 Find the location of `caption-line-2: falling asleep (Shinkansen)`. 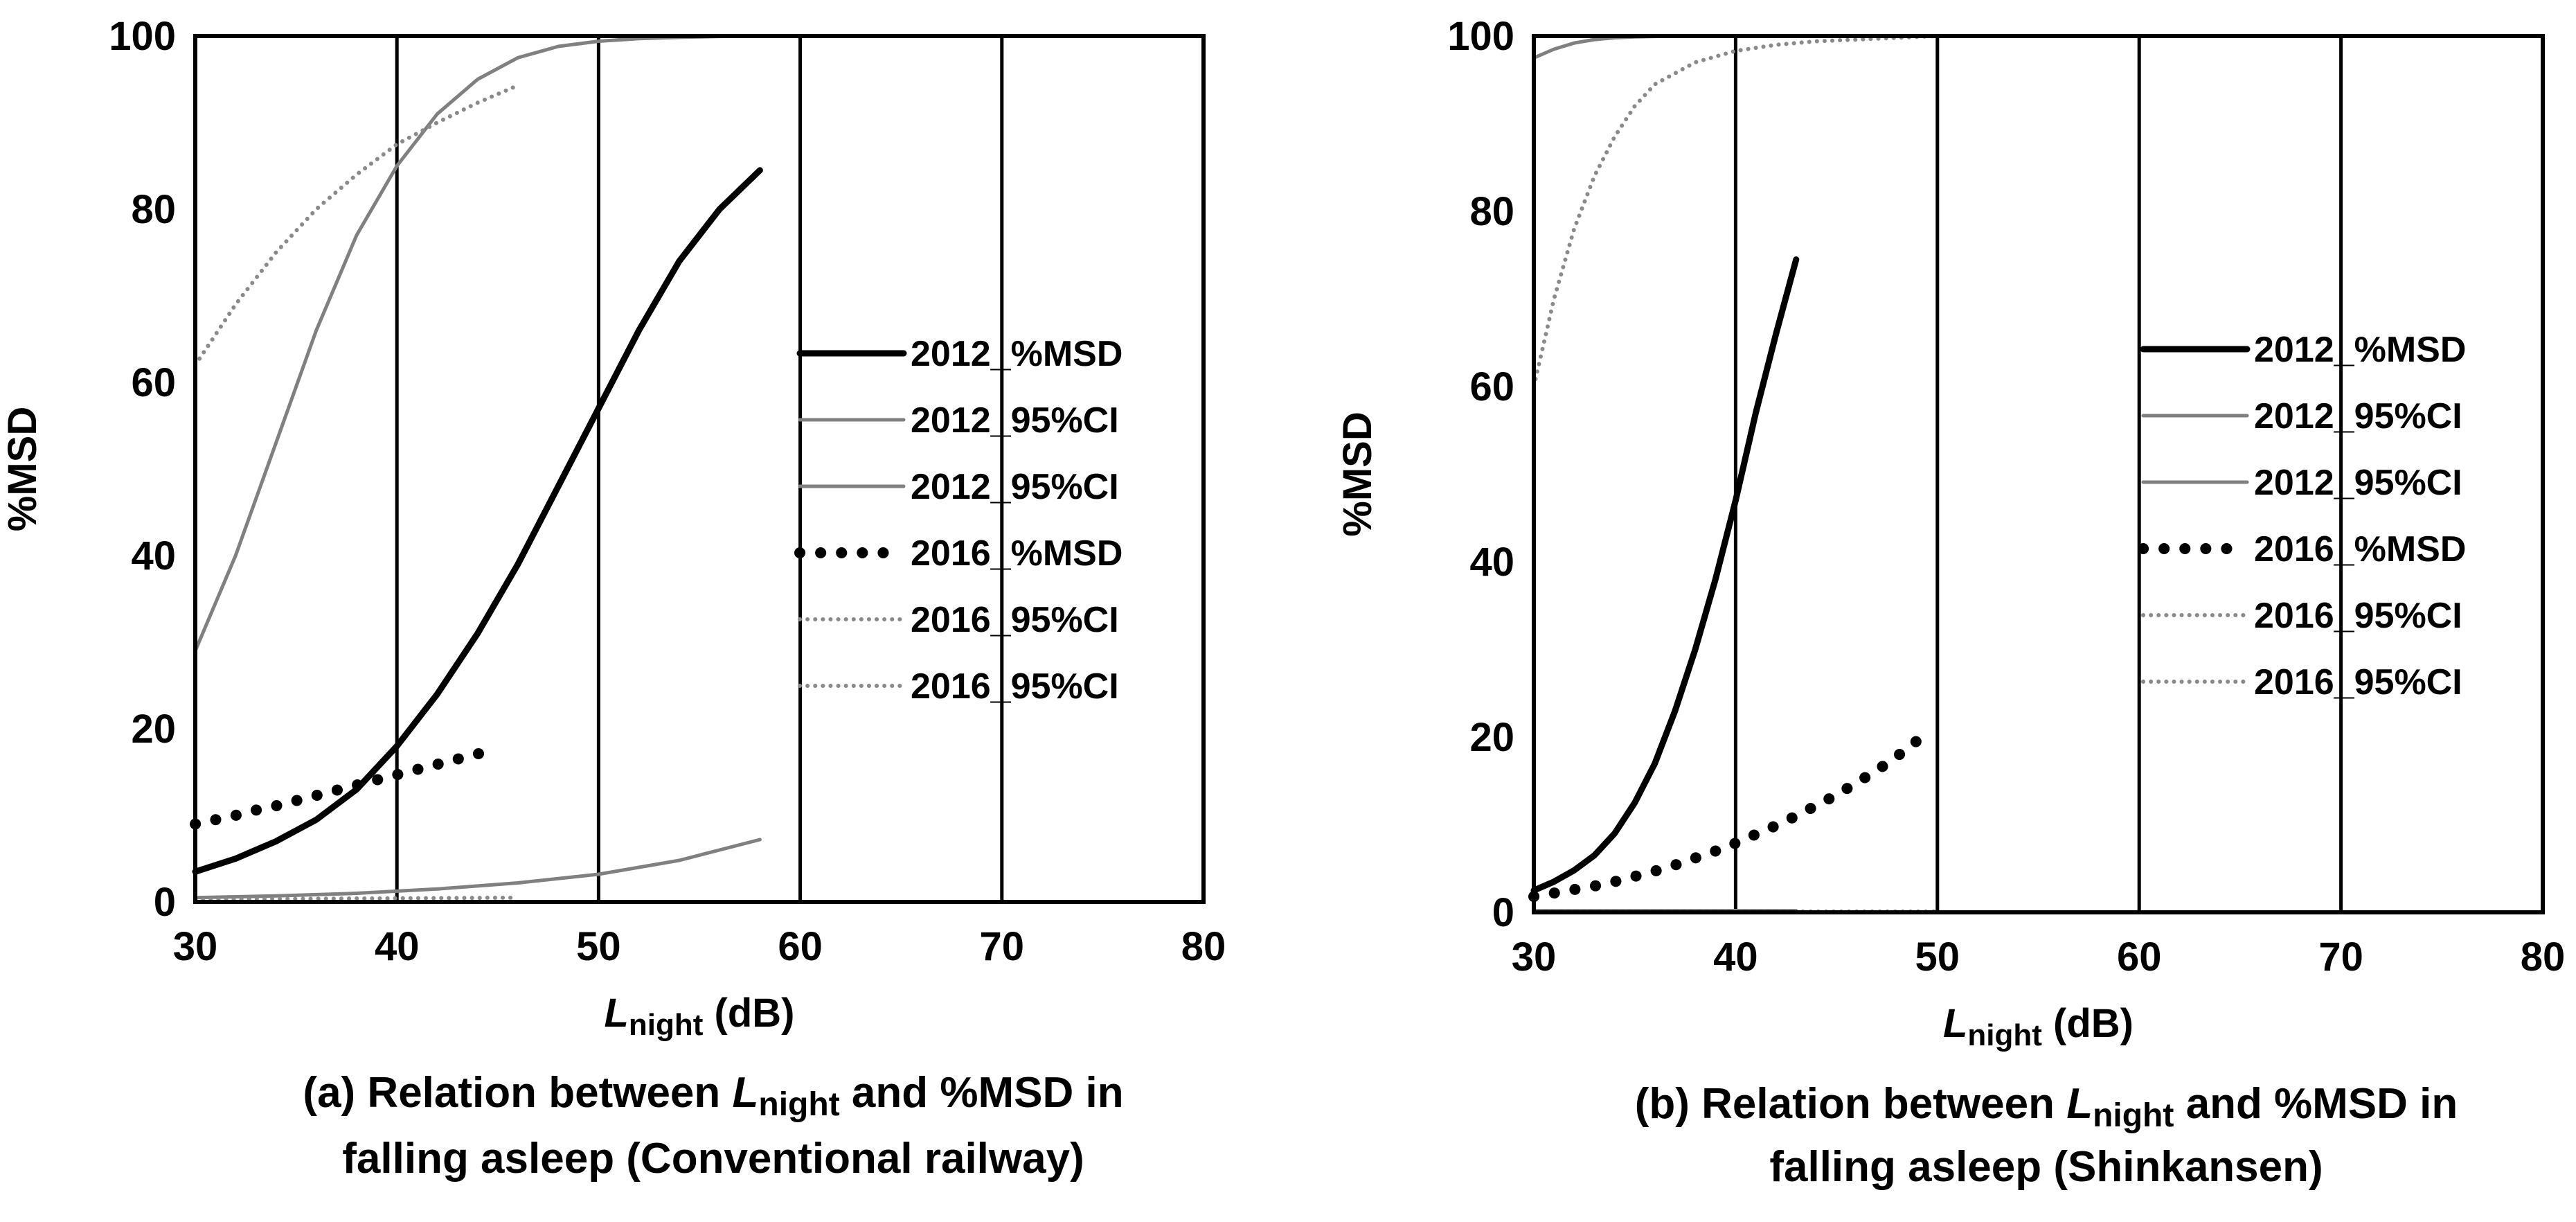

caption-line-2: falling asleep (Shinkansen) is located at coordinates (2046, 1167).